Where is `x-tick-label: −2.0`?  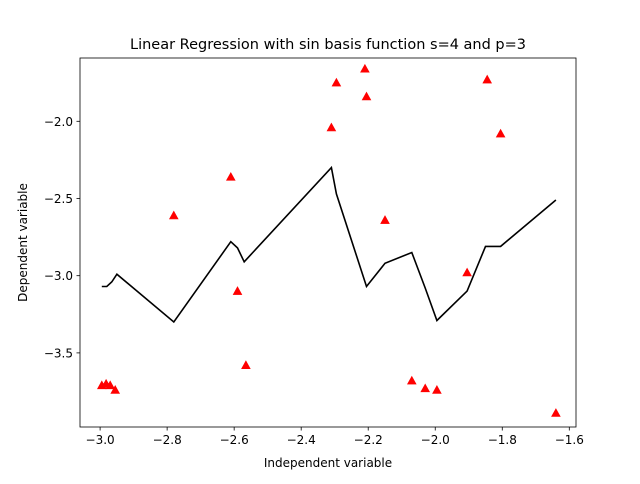 x-tick-label: −2.0 is located at coordinates (435, 440).